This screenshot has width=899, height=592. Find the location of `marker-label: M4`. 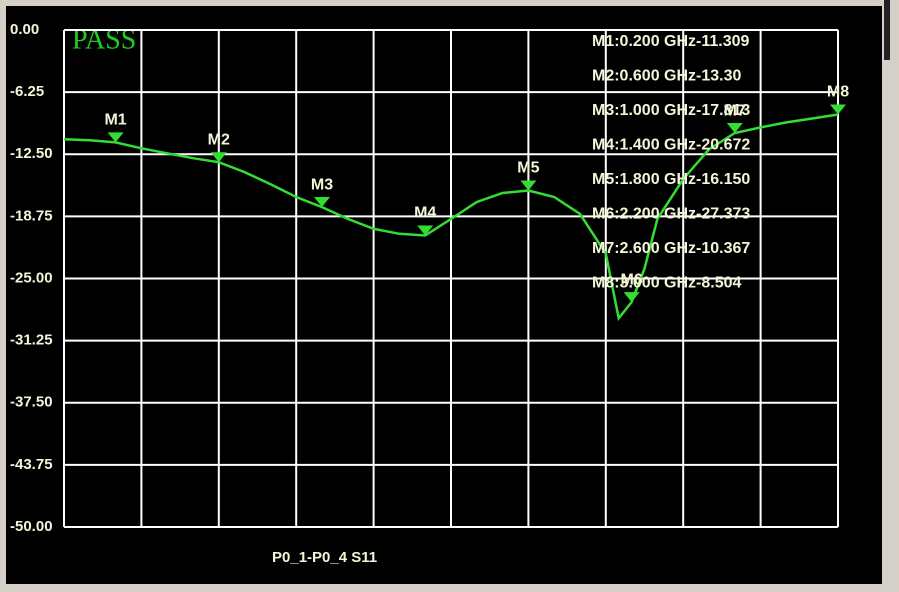

marker-label: M4 is located at coordinates (425, 213).